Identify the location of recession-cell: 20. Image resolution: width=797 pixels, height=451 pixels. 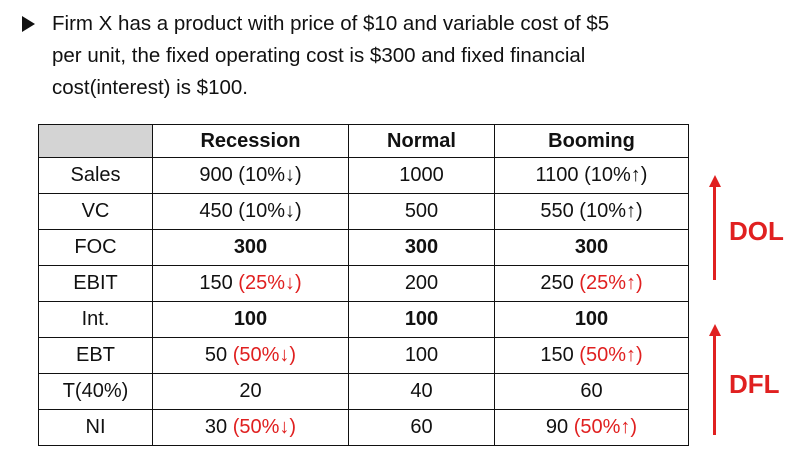
(250, 391).